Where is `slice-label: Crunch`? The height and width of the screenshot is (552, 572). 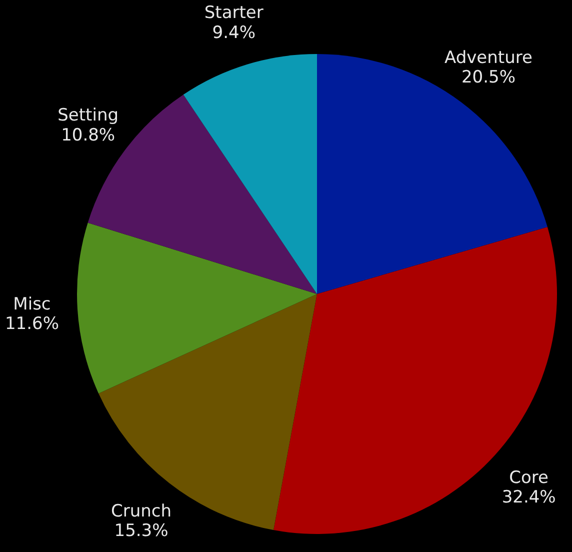
slice-label: Crunch is located at coordinates (141, 512).